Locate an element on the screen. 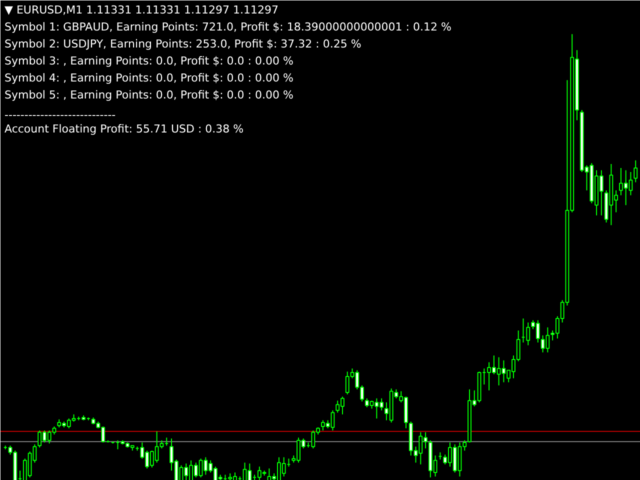  annotation: ---------------------------- is located at coordinates (60, 115).